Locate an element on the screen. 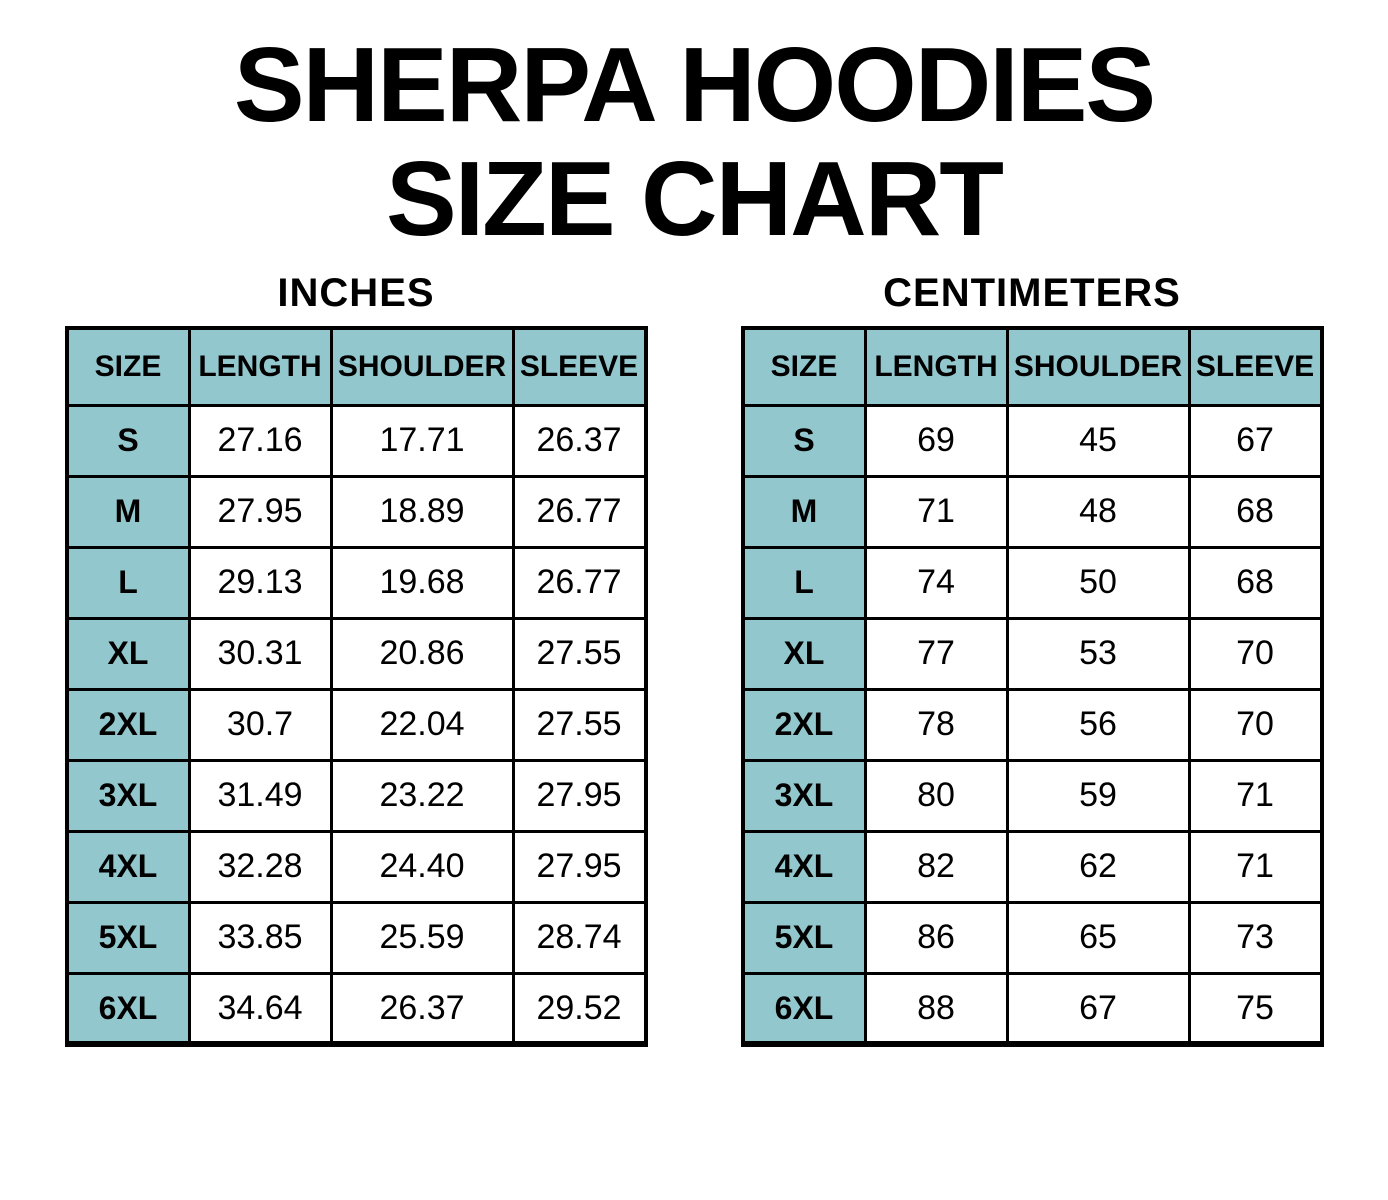 The height and width of the screenshot is (1200, 1388). table-row: XL 77 53 70 is located at coordinates (1032, 653).